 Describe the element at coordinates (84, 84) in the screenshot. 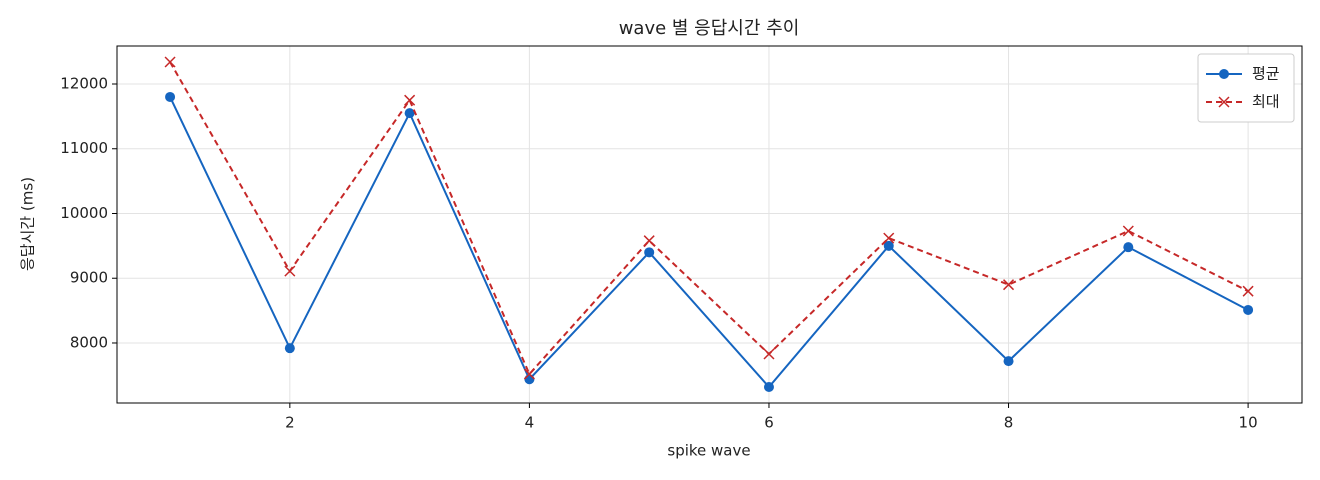

I see `y-tick-label: 12000` at that location.